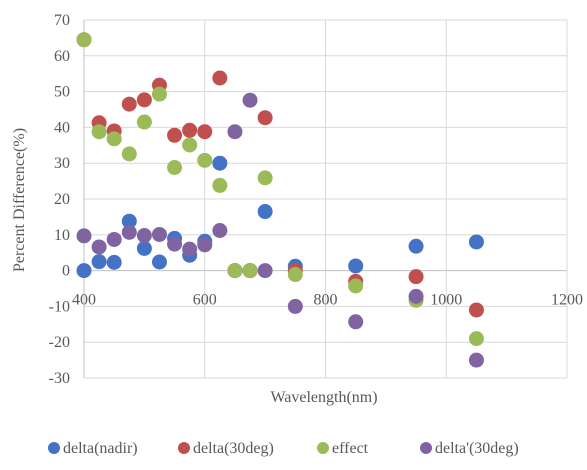  Describe the element at coordinates (84, 300) in the screenshot. I see `x-tick-label: 400` at that location.